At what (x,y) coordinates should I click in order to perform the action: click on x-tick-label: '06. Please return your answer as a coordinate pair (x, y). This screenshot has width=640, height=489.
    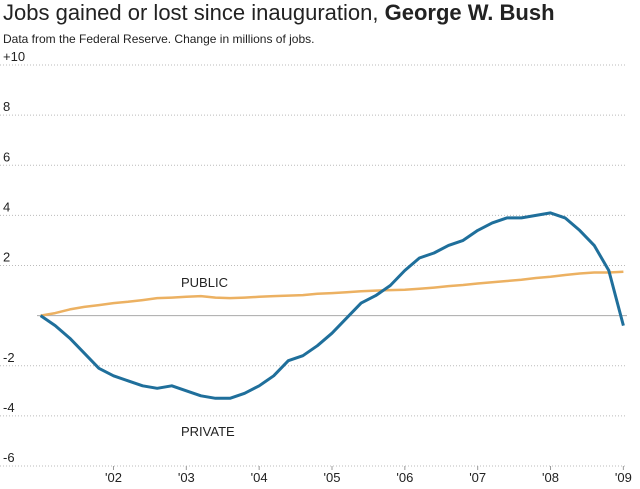
    Looking at the image, I should click on (404, 477).